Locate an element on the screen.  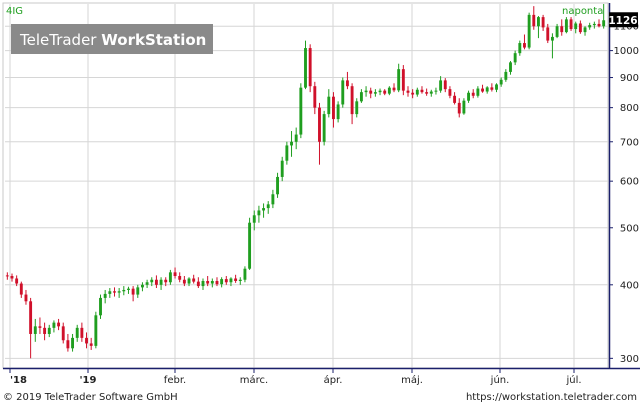
y-tick-label: 400 is located at coordinates (629, 285).